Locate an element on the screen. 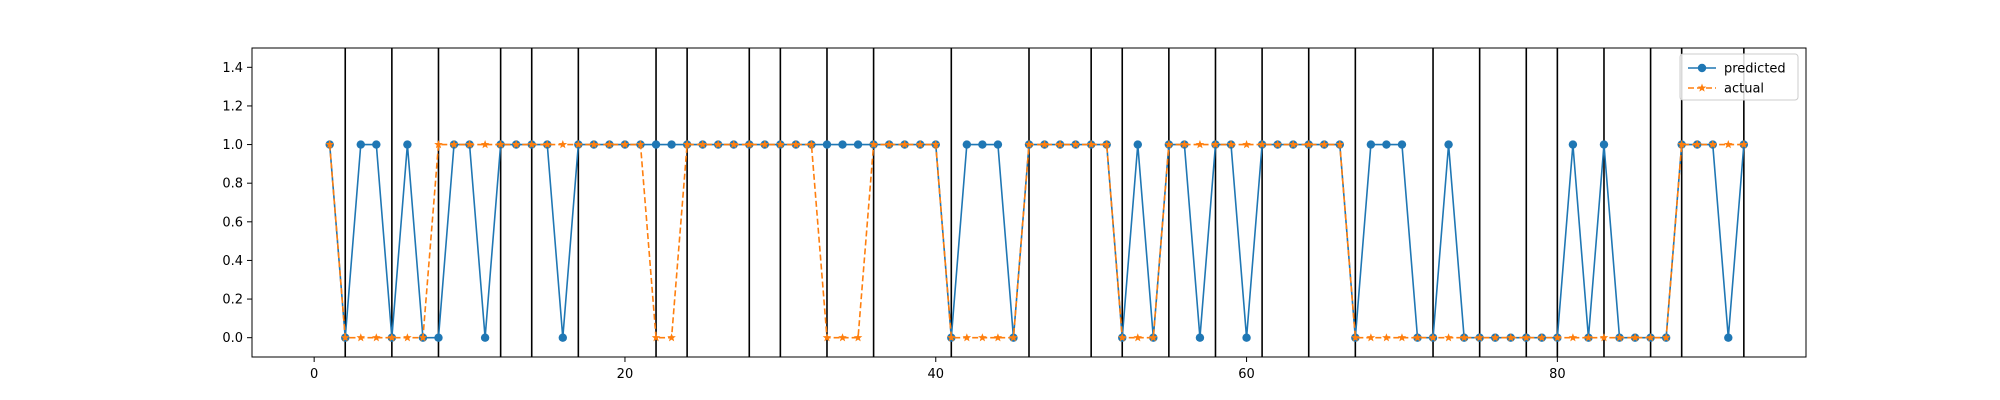 The image size is (2000, 400). y-tick-label: 1.2 is located at coordinates (232, 106).